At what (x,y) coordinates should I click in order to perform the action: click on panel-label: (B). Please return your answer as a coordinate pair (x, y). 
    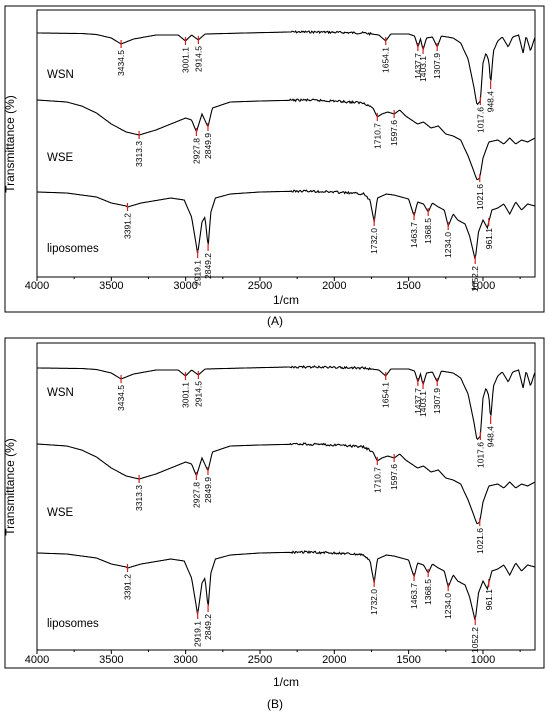
    Looking at the image, I should click on (275, 704).